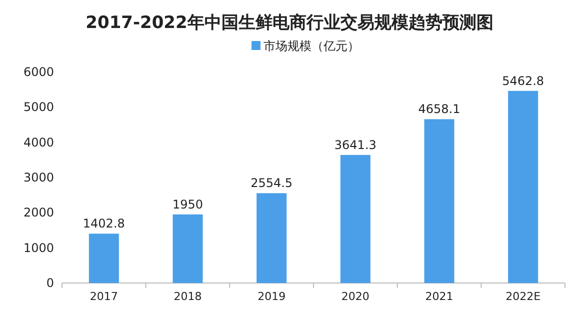 The height and width of the screenshot is (326, 579). Describe the element at coordinates (38, 177) in the screenshot. I see `y-tick-label: 3000` at that location.